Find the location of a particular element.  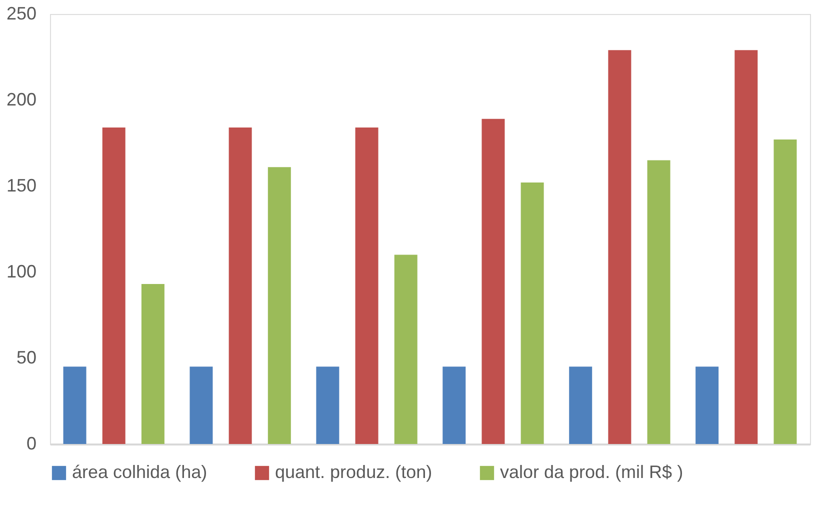

y-tick-label: 200 is located at coordinates (21, 100).